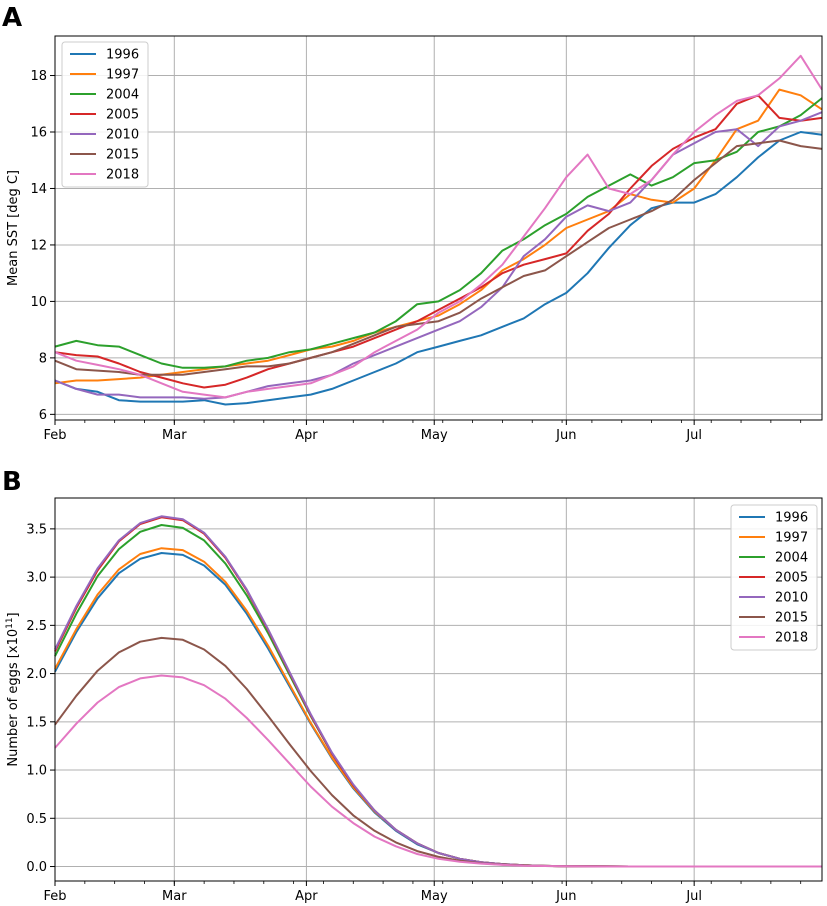  I want to click on x-tick-label-a: Mar, so click(174, 435).